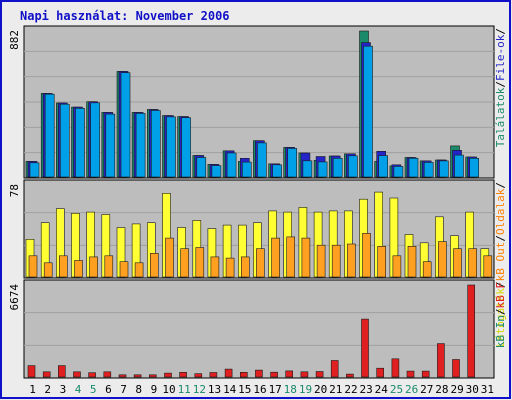 Image resolution: width=512 pixels, height=400 pixels. Describe the element at coordinates (365, 389) in the screenshot. I see `day-label-23: 23` at that location.